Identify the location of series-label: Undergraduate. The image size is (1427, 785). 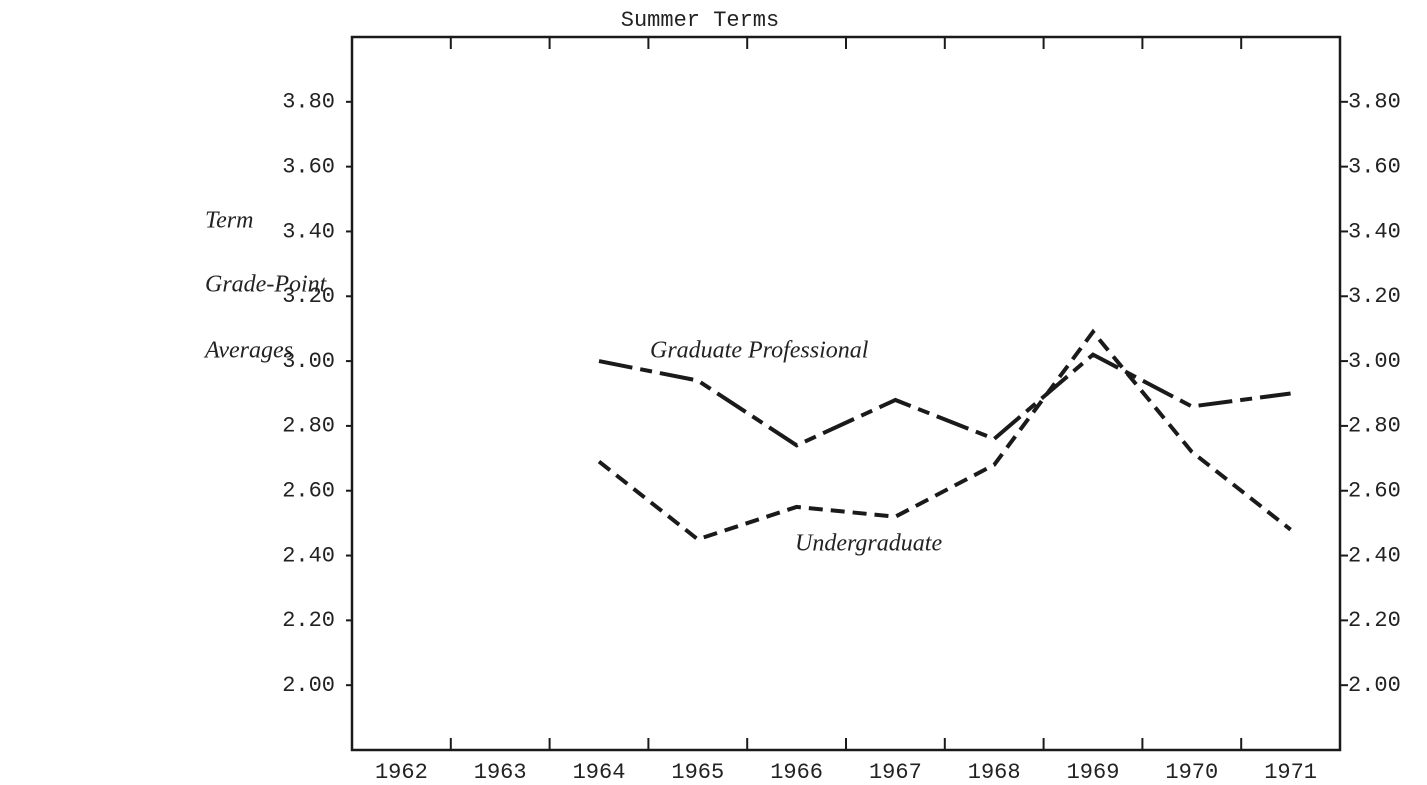
(868, 544).